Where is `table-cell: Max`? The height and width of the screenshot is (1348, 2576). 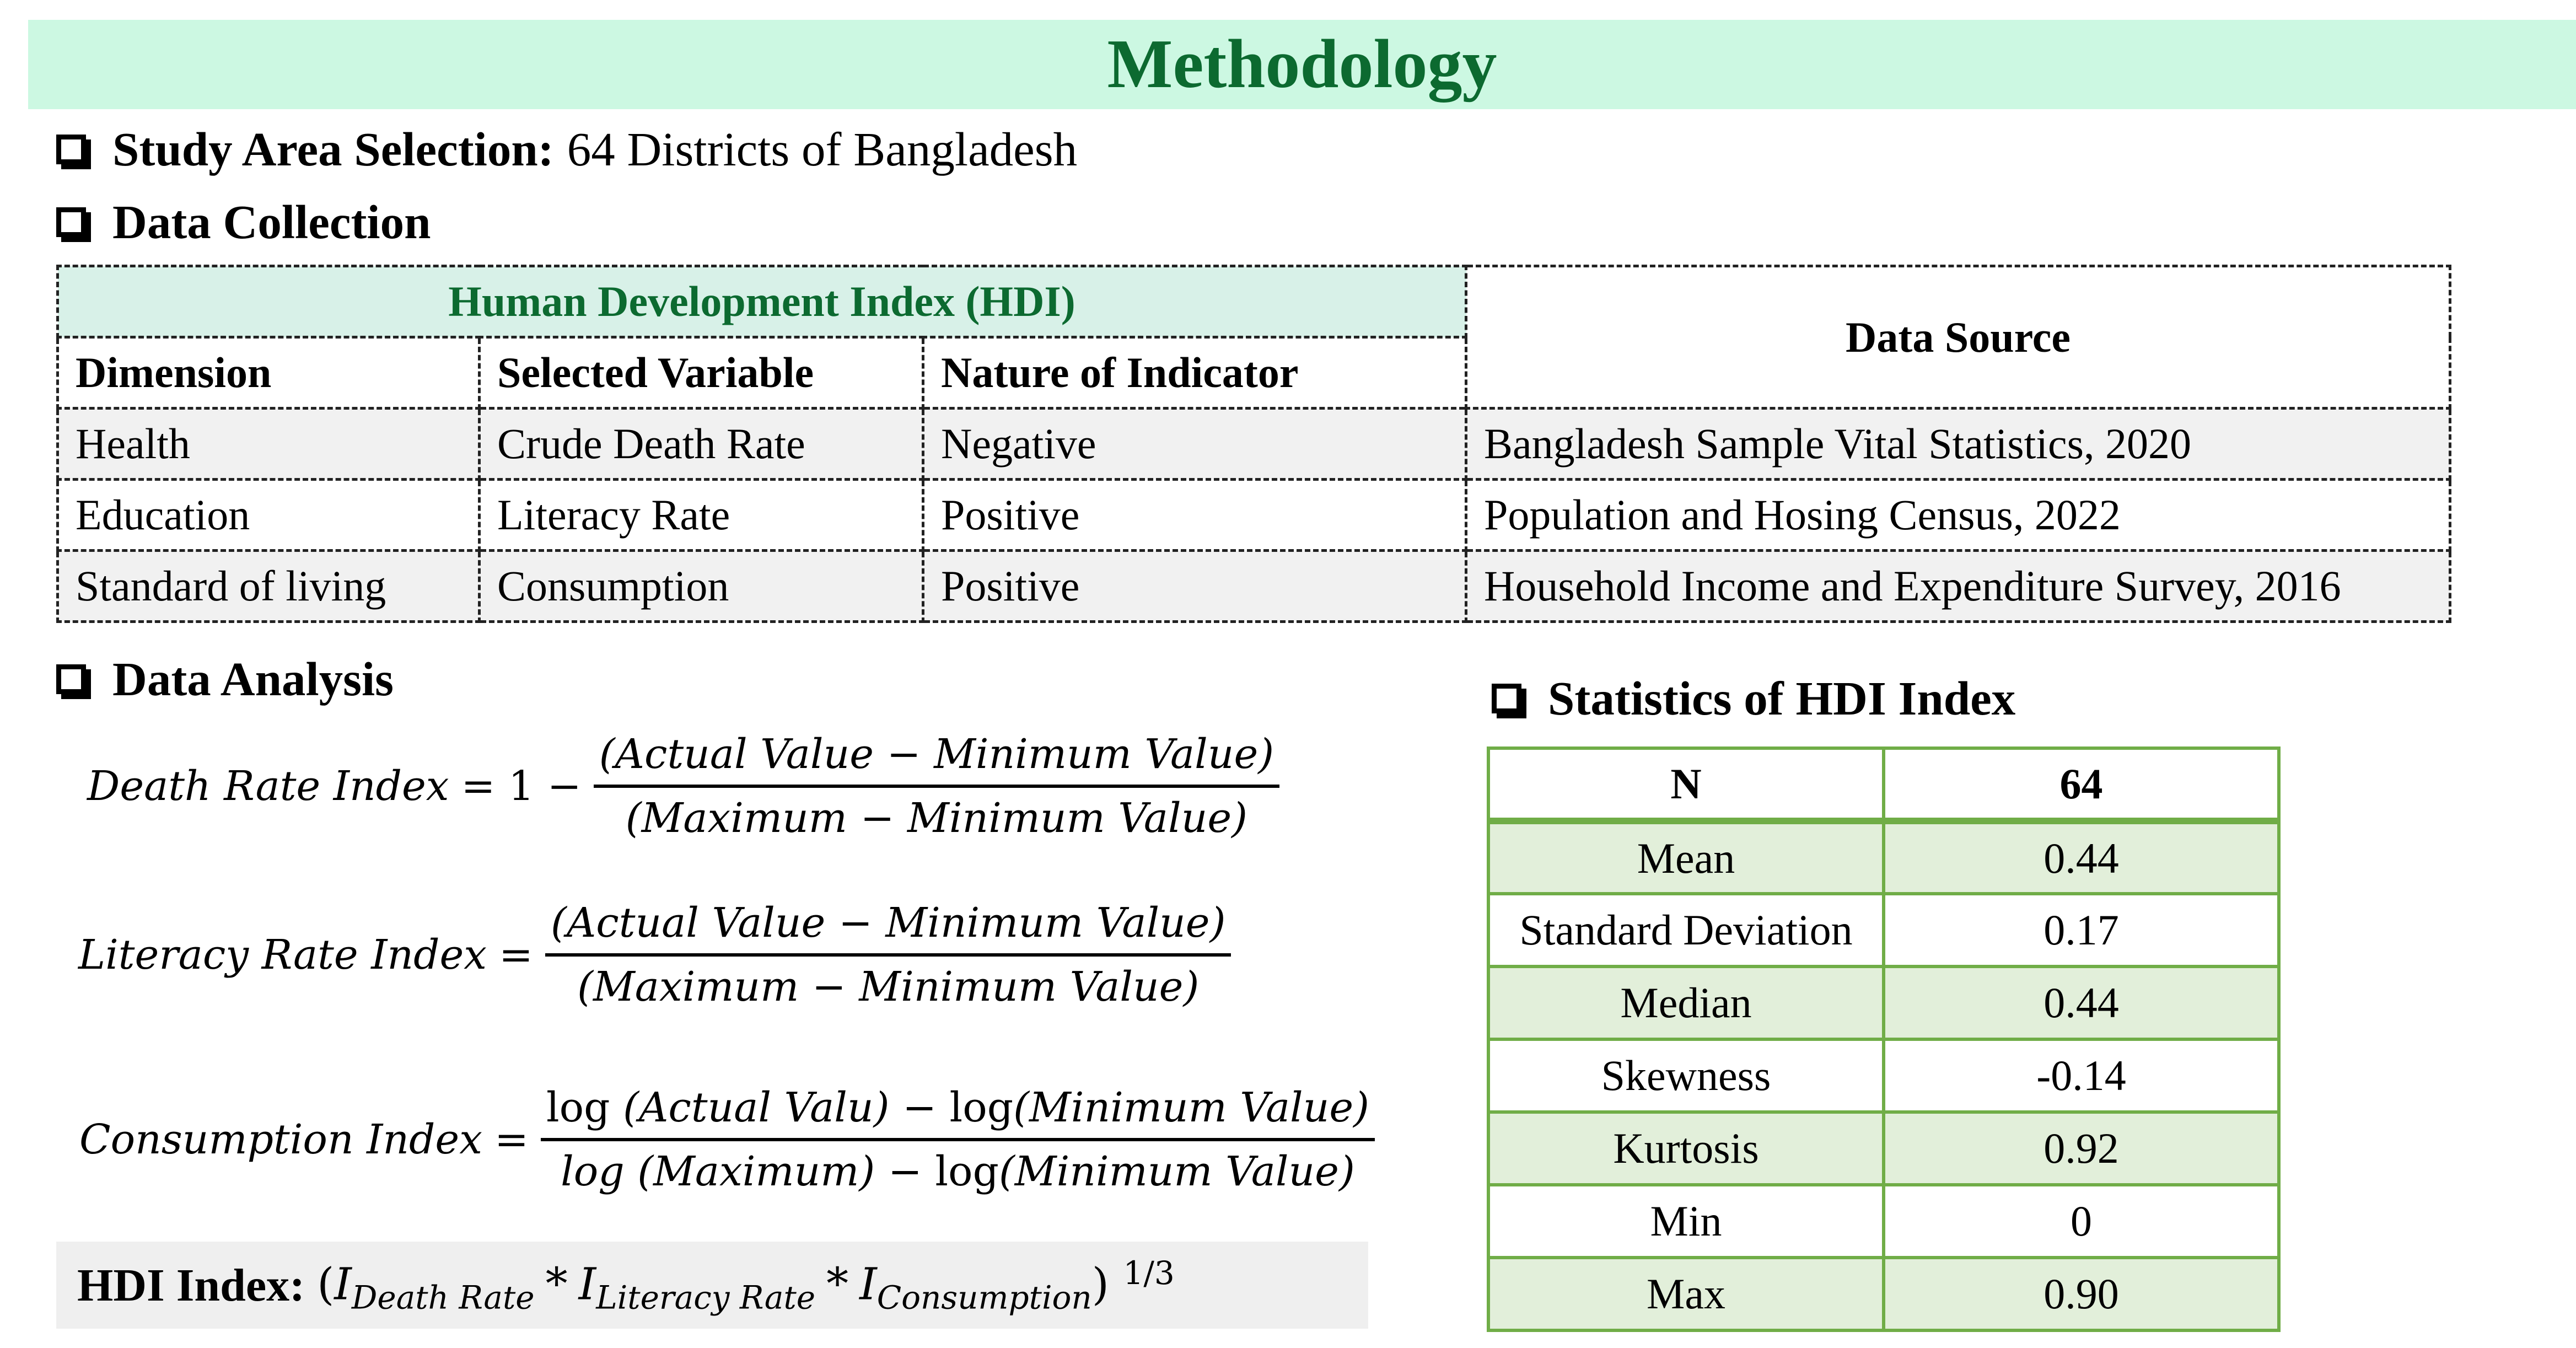 table-cell: Max is located at coordinates (1686, 1294).